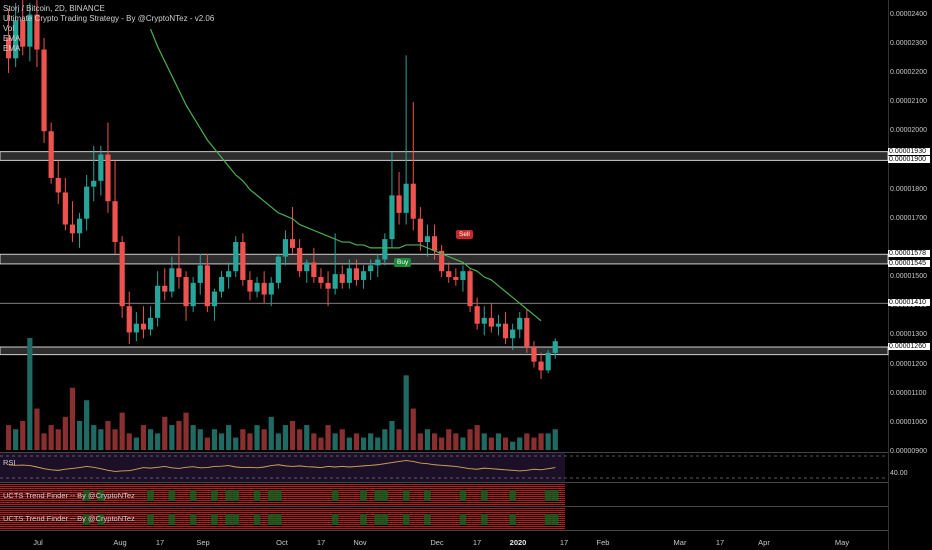 The height and width of the screenshot is (550, 932). What do you see at coordinates (908, 131) in the screenshot?
I see `price-tick-label: 0.00002000` at bounding box center [908, 131].